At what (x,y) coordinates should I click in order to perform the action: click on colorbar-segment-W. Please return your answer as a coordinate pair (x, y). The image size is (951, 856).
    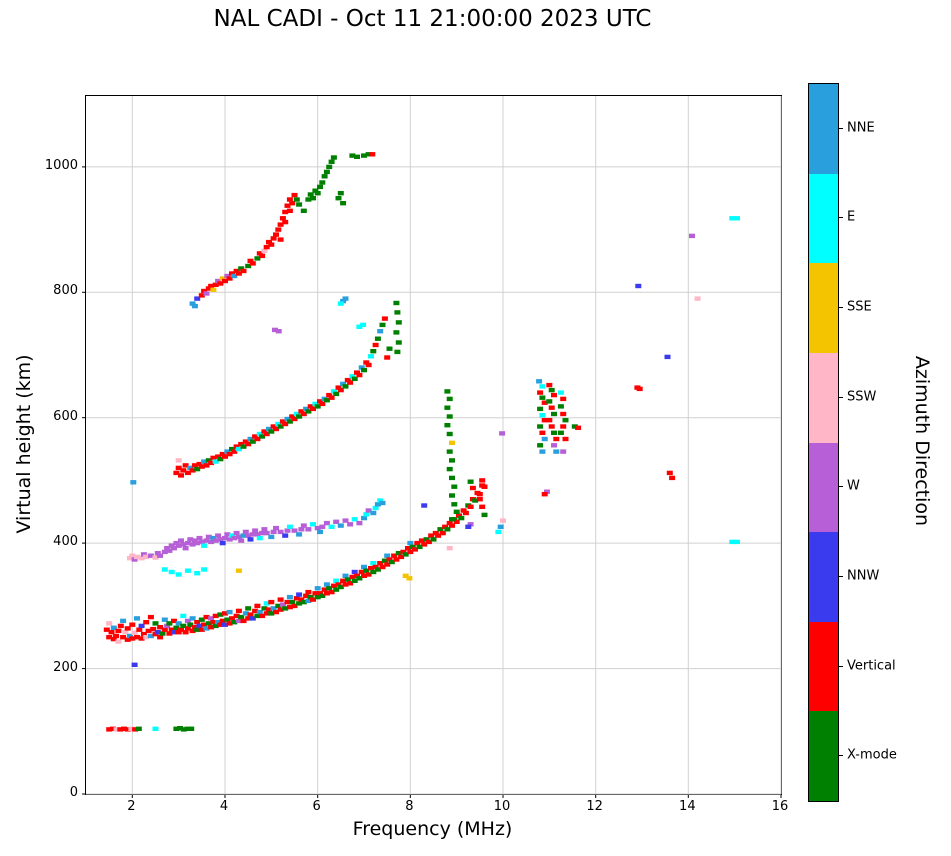
    Looking at the image, I should click on (823, 487).